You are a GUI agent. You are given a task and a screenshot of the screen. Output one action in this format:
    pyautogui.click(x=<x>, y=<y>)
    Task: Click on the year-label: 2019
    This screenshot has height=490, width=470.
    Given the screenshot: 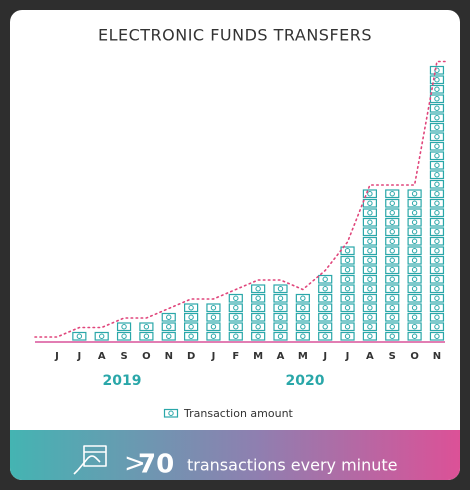 What is the action you would take?
    pyautogui.click(x=122, y=381)
    